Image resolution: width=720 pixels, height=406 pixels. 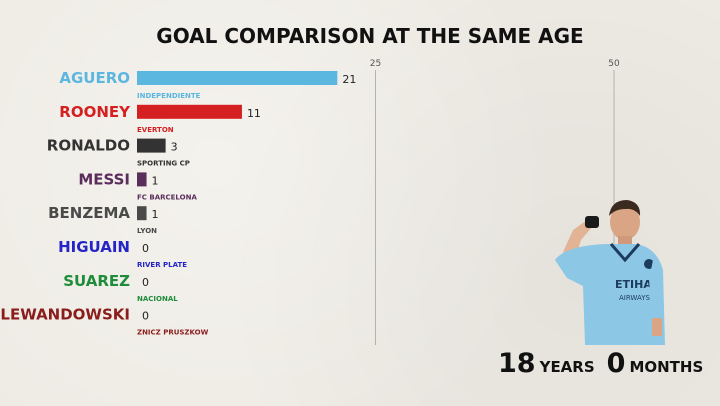 What do you see at coordinates (157, 299) in the screenshot?
I see `club-label: NACIONAL` at bounding box center [157, 299].